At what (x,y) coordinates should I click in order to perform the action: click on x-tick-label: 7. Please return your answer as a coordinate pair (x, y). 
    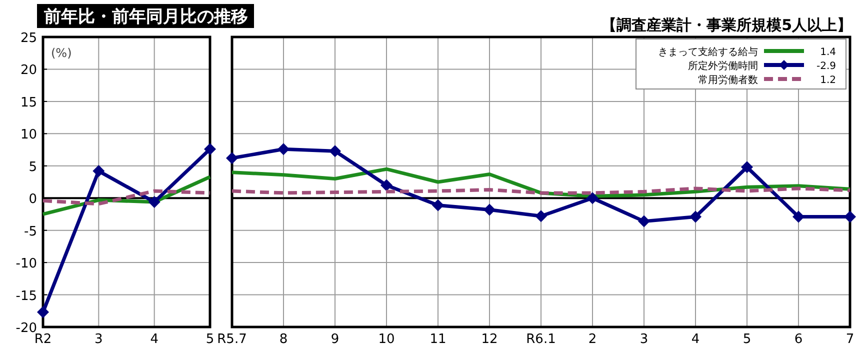
    Looking at the image, I should click on (850, 339).